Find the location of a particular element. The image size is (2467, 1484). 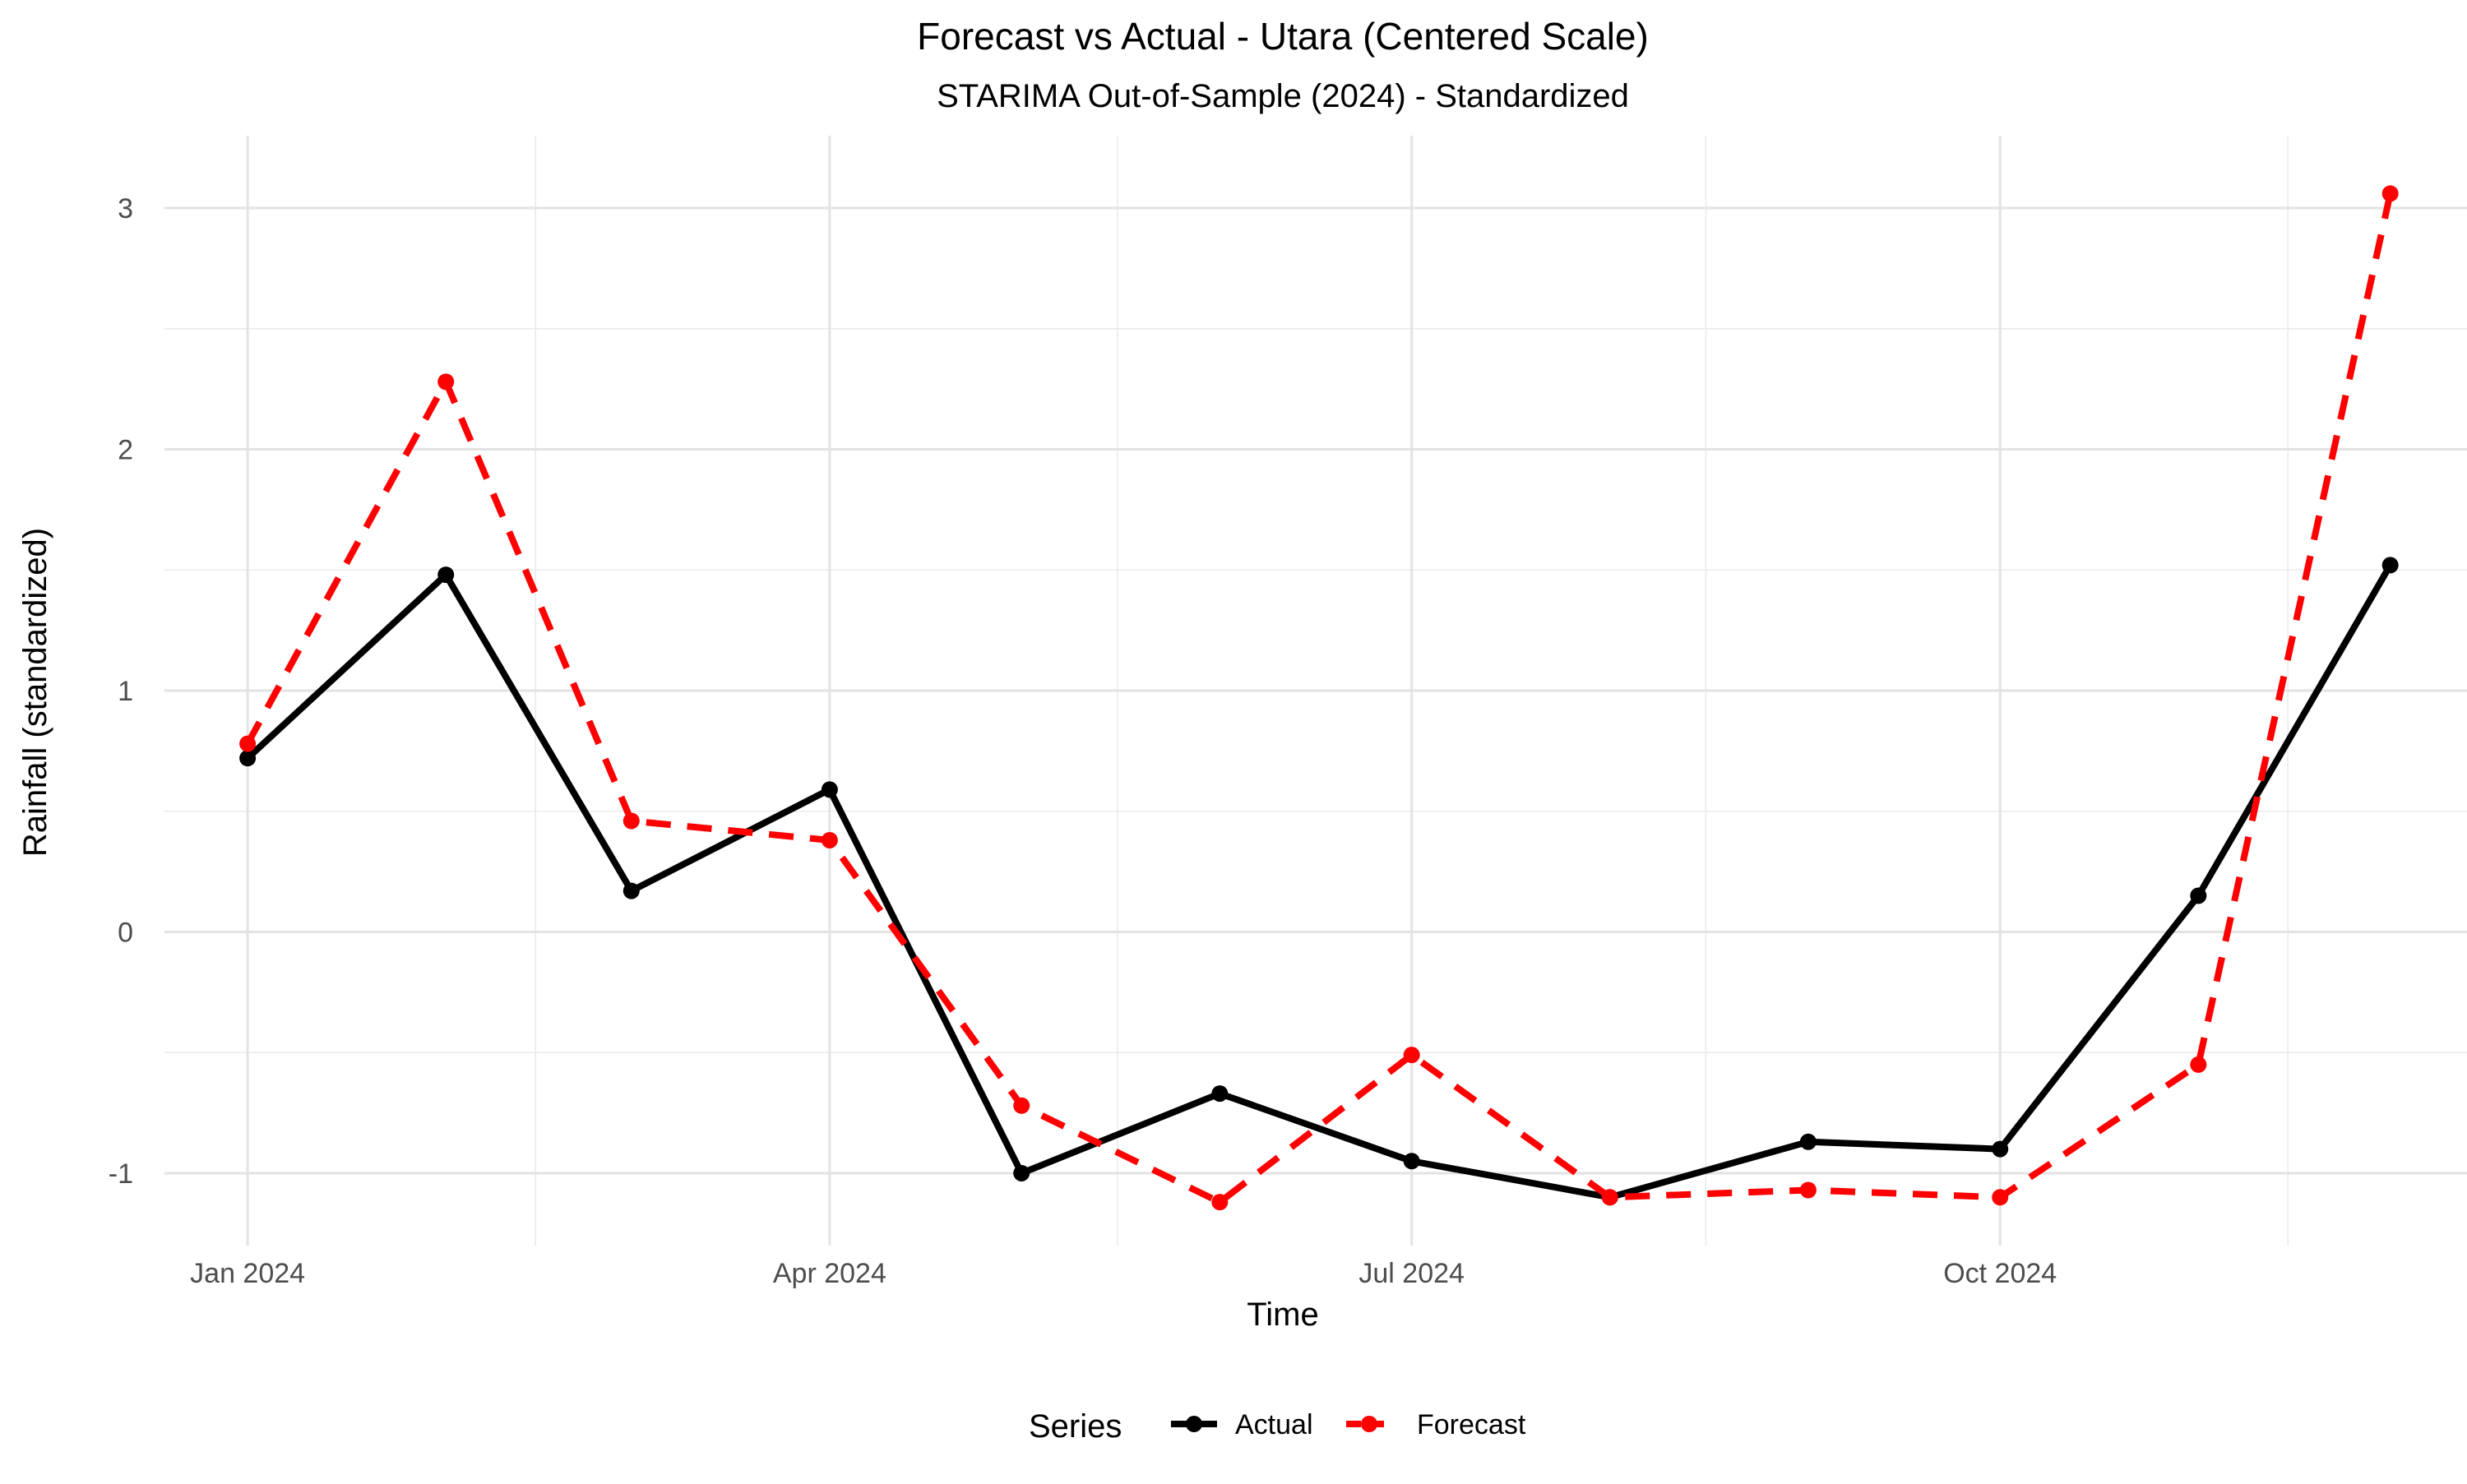

y-tick-label: 1 is located at coordinates (125, 692).